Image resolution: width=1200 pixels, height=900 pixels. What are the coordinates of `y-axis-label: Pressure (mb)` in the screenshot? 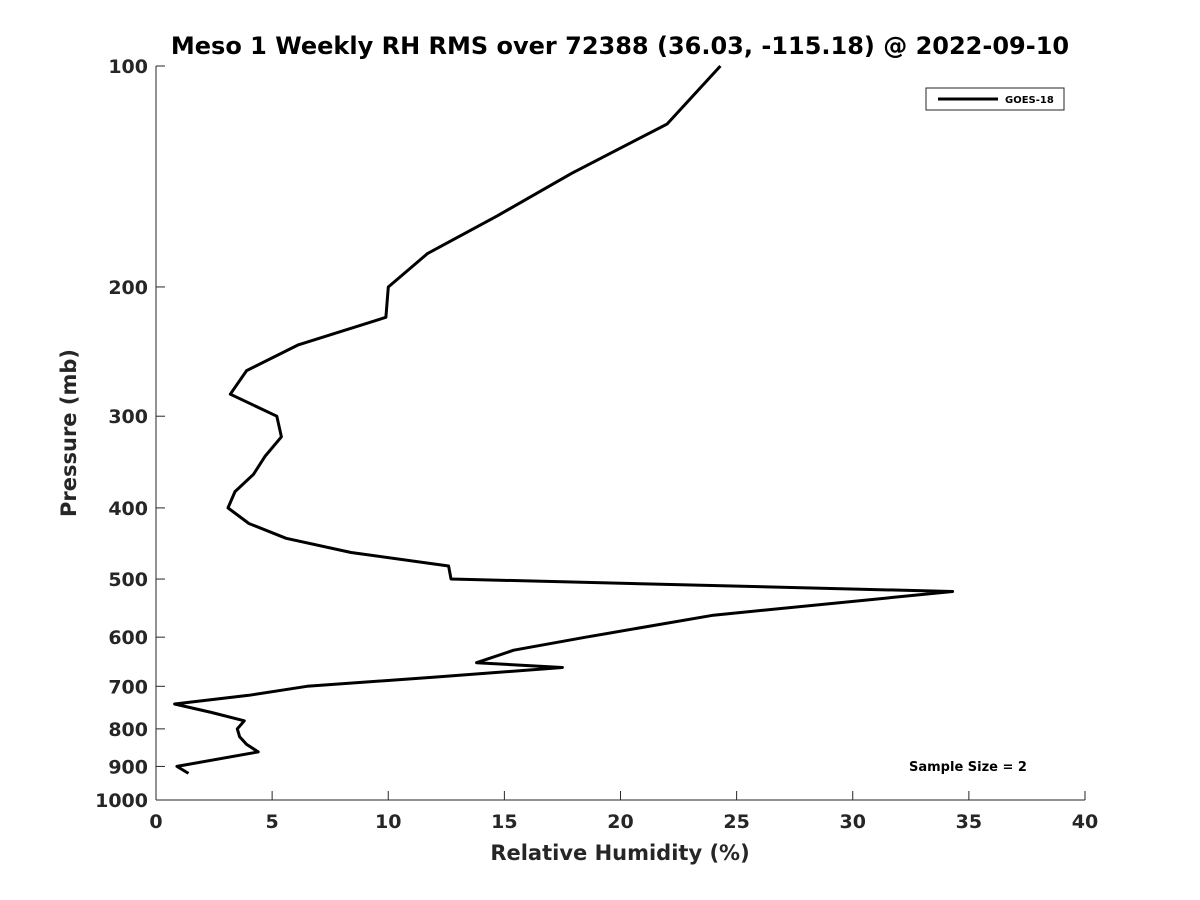 It's located at (69, 433).